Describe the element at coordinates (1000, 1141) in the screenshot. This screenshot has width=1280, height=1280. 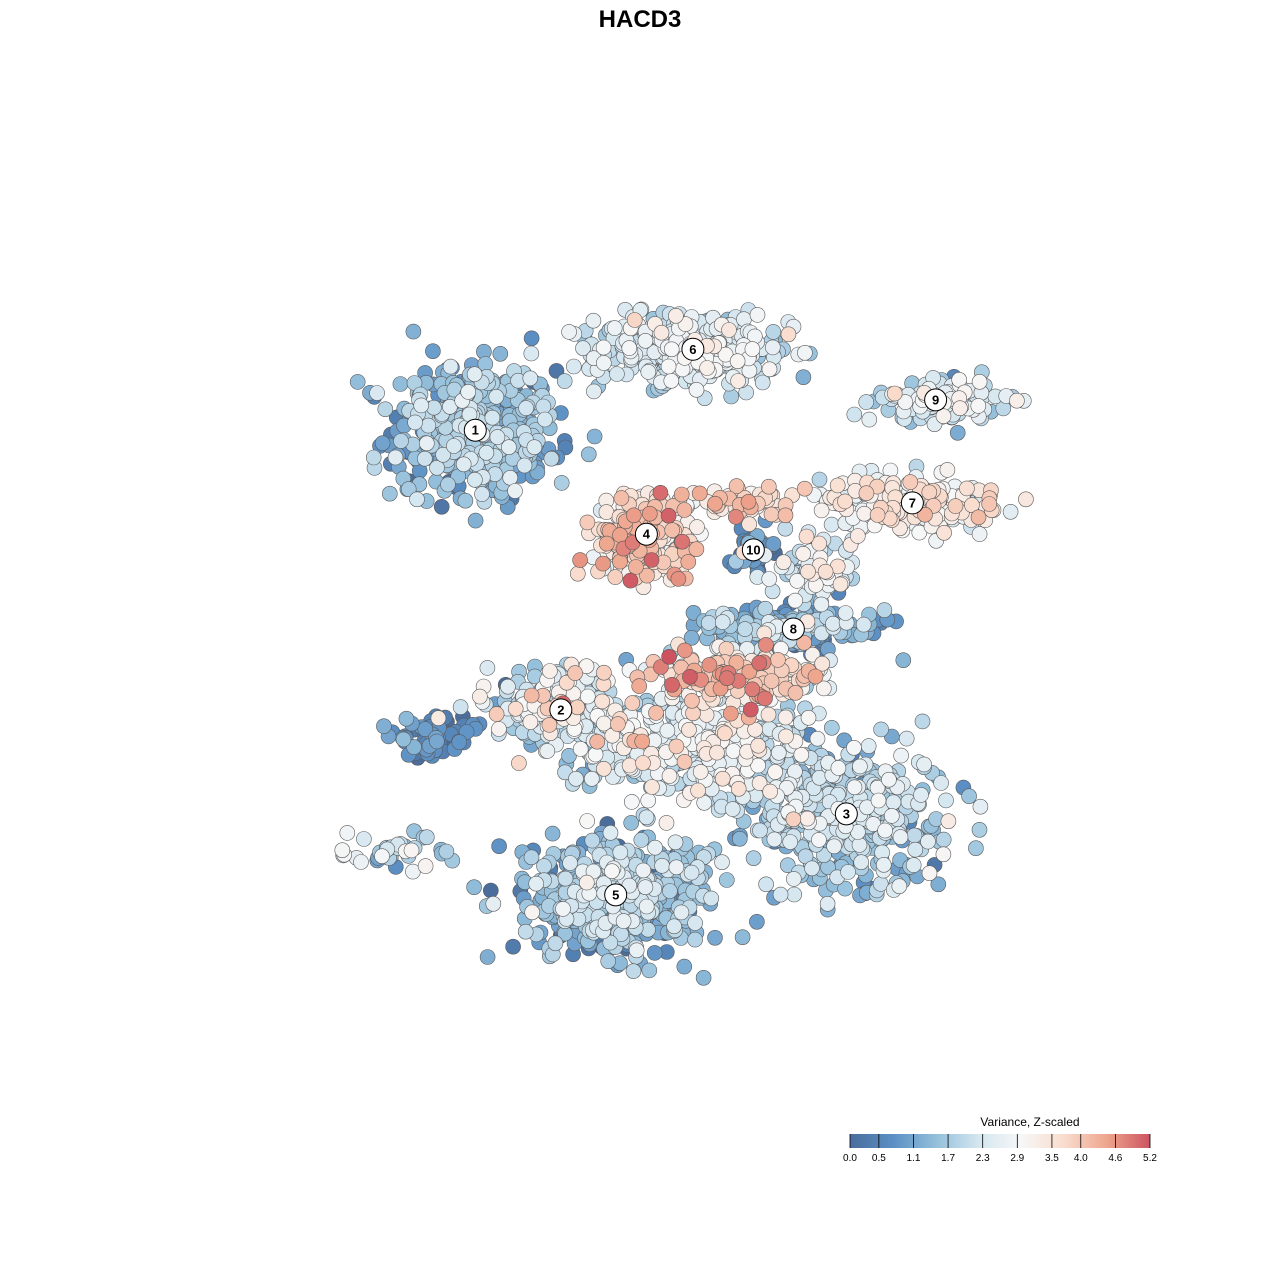
I see `legend-colorbar` at that location.